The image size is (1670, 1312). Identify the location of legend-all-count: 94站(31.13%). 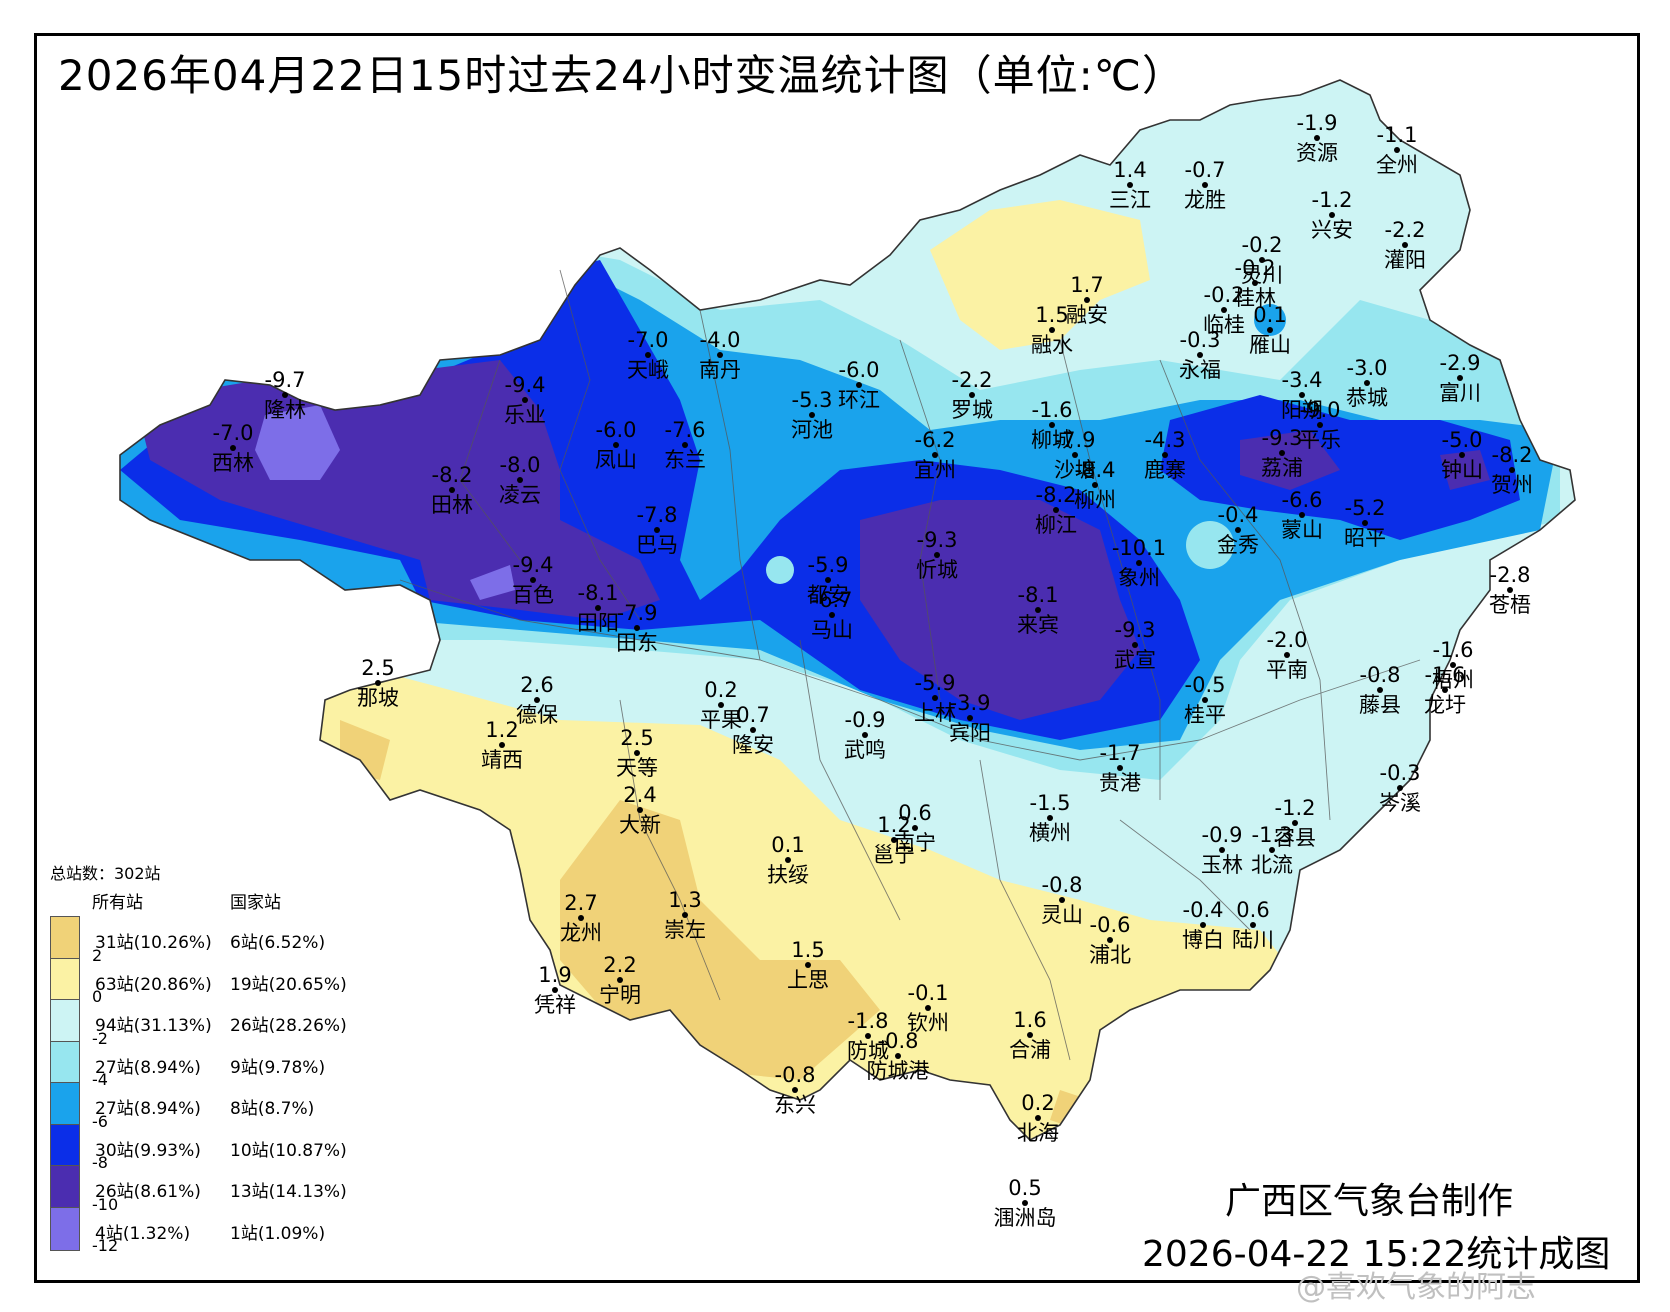
(153, 1026).